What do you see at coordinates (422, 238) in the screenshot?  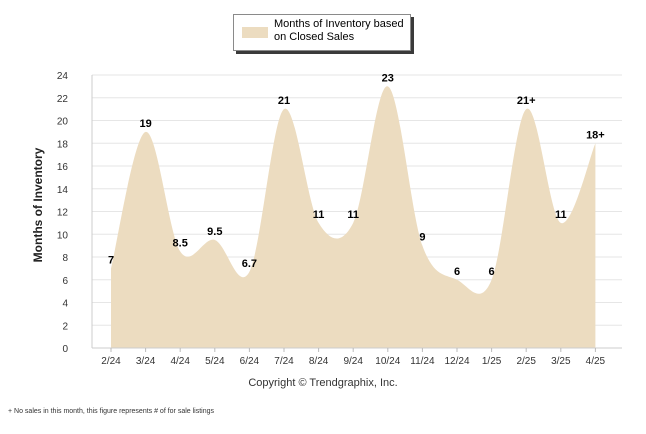 I see `data-label: 9` at bounding box center [422, 238].